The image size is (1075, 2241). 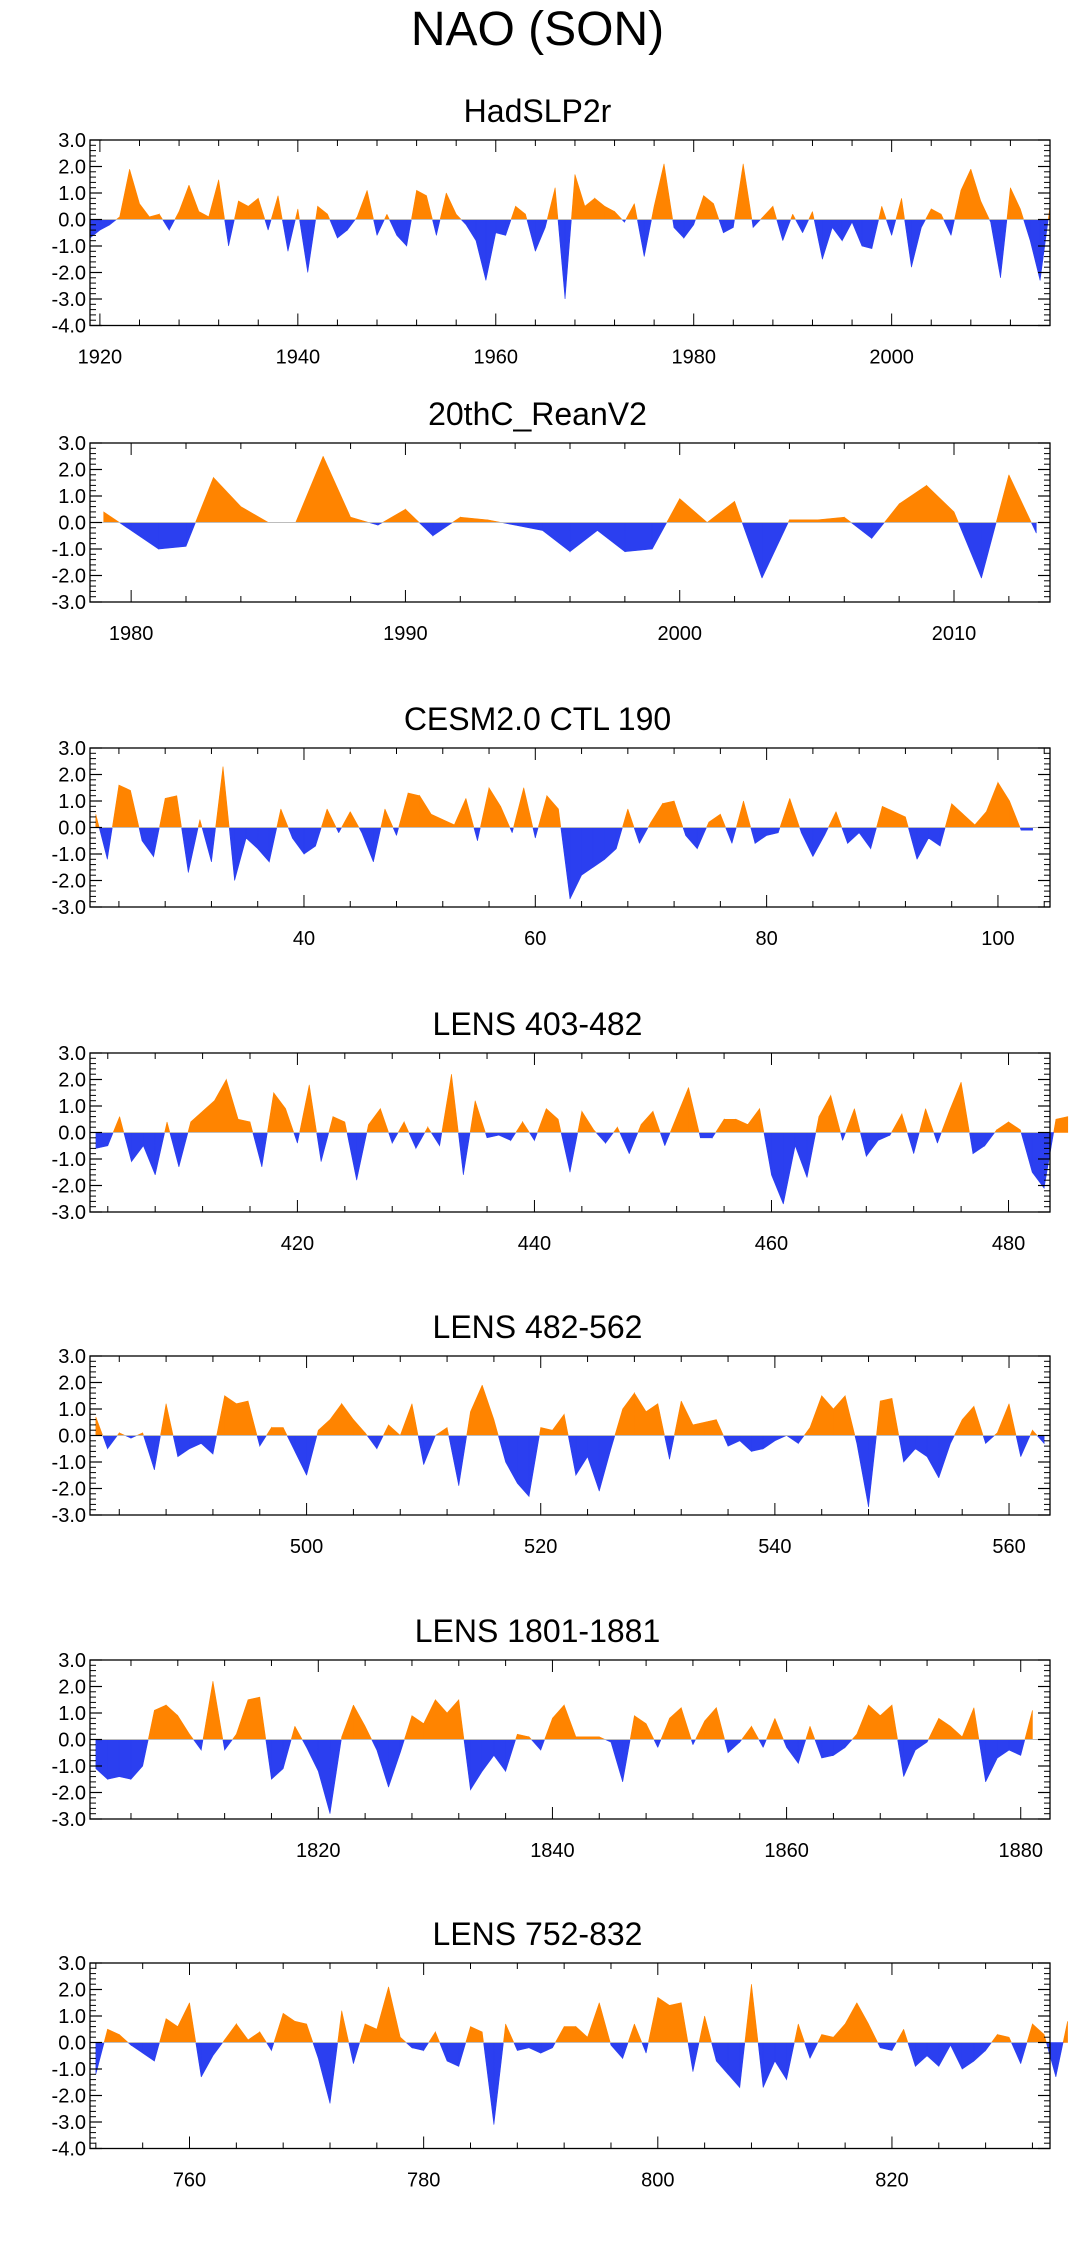 What do you see at coordinates (100, 358) in the screenshot?
I see `x-tick-label: 1920` at bounding box center [100, 358].